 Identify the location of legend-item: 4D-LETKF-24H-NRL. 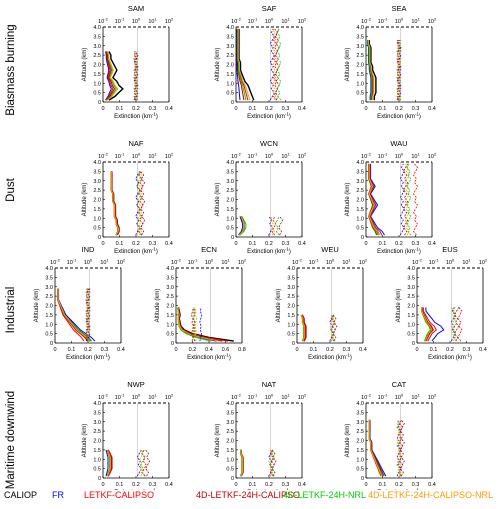
(325, 495).